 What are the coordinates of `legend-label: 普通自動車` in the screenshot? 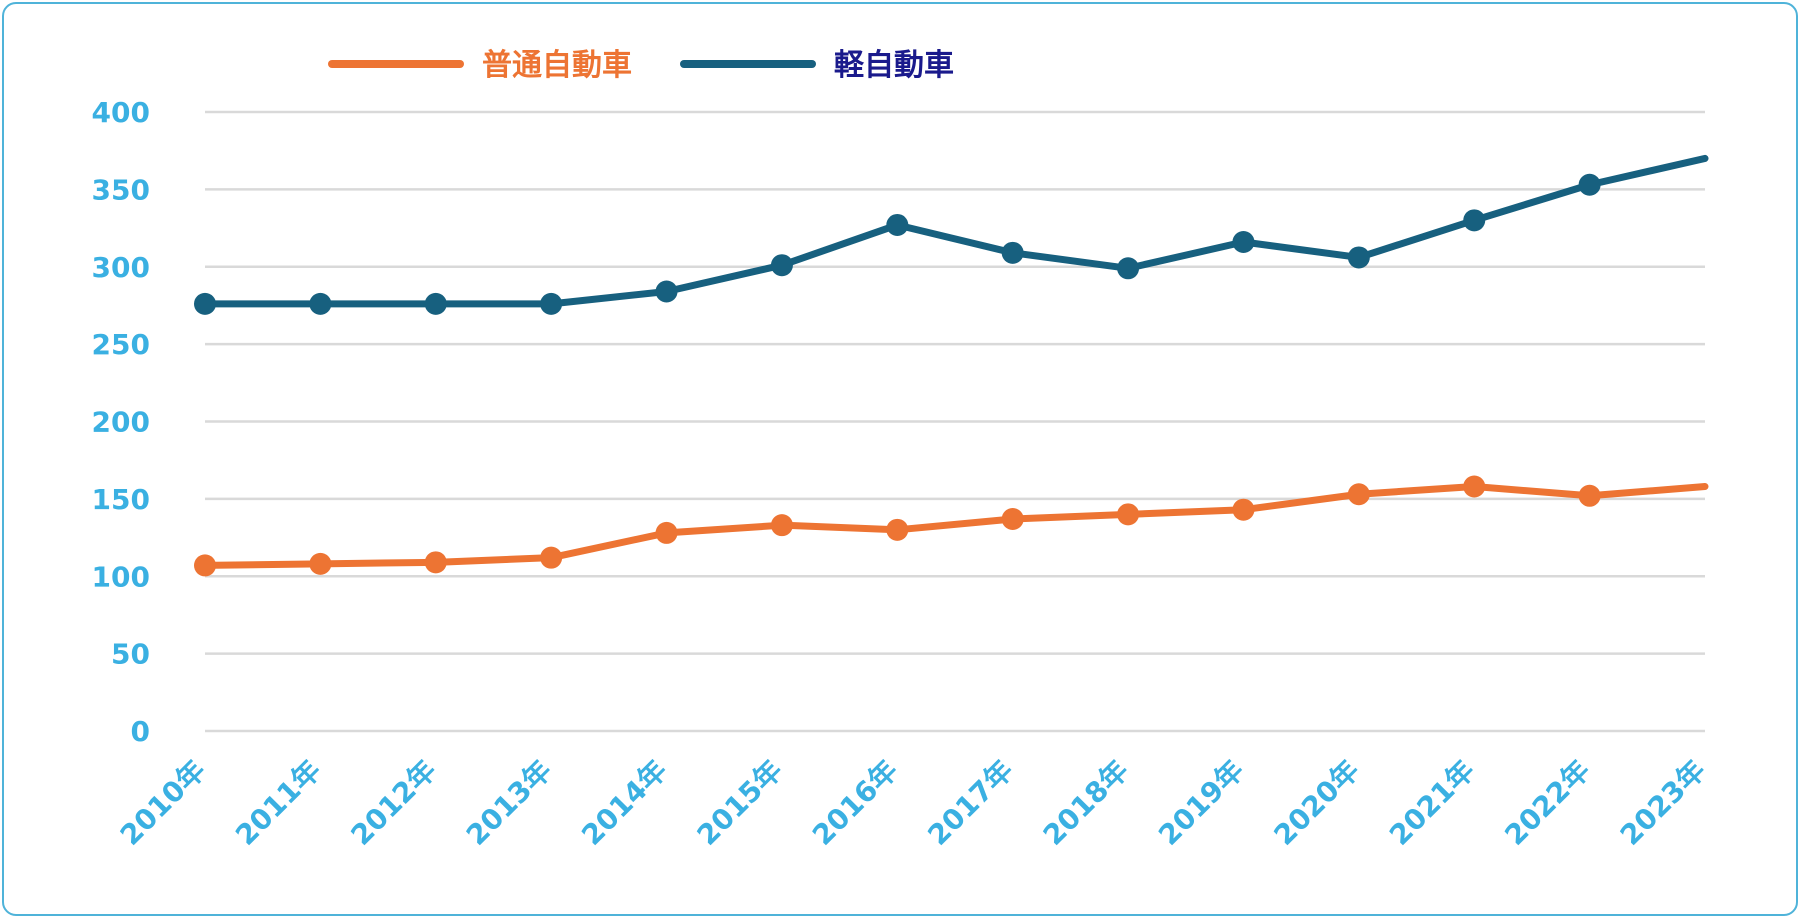 It's located at (557, 65).